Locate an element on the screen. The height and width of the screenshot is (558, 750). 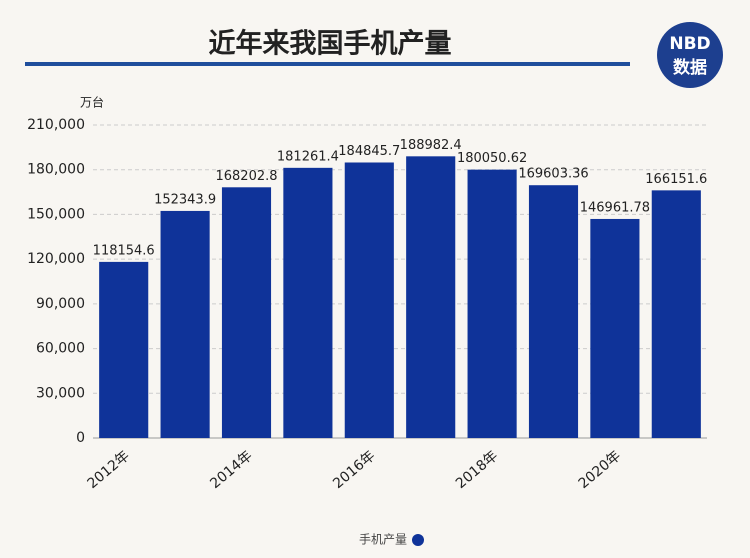
data-label: 166151.6 is located at coordinates (676, 179).